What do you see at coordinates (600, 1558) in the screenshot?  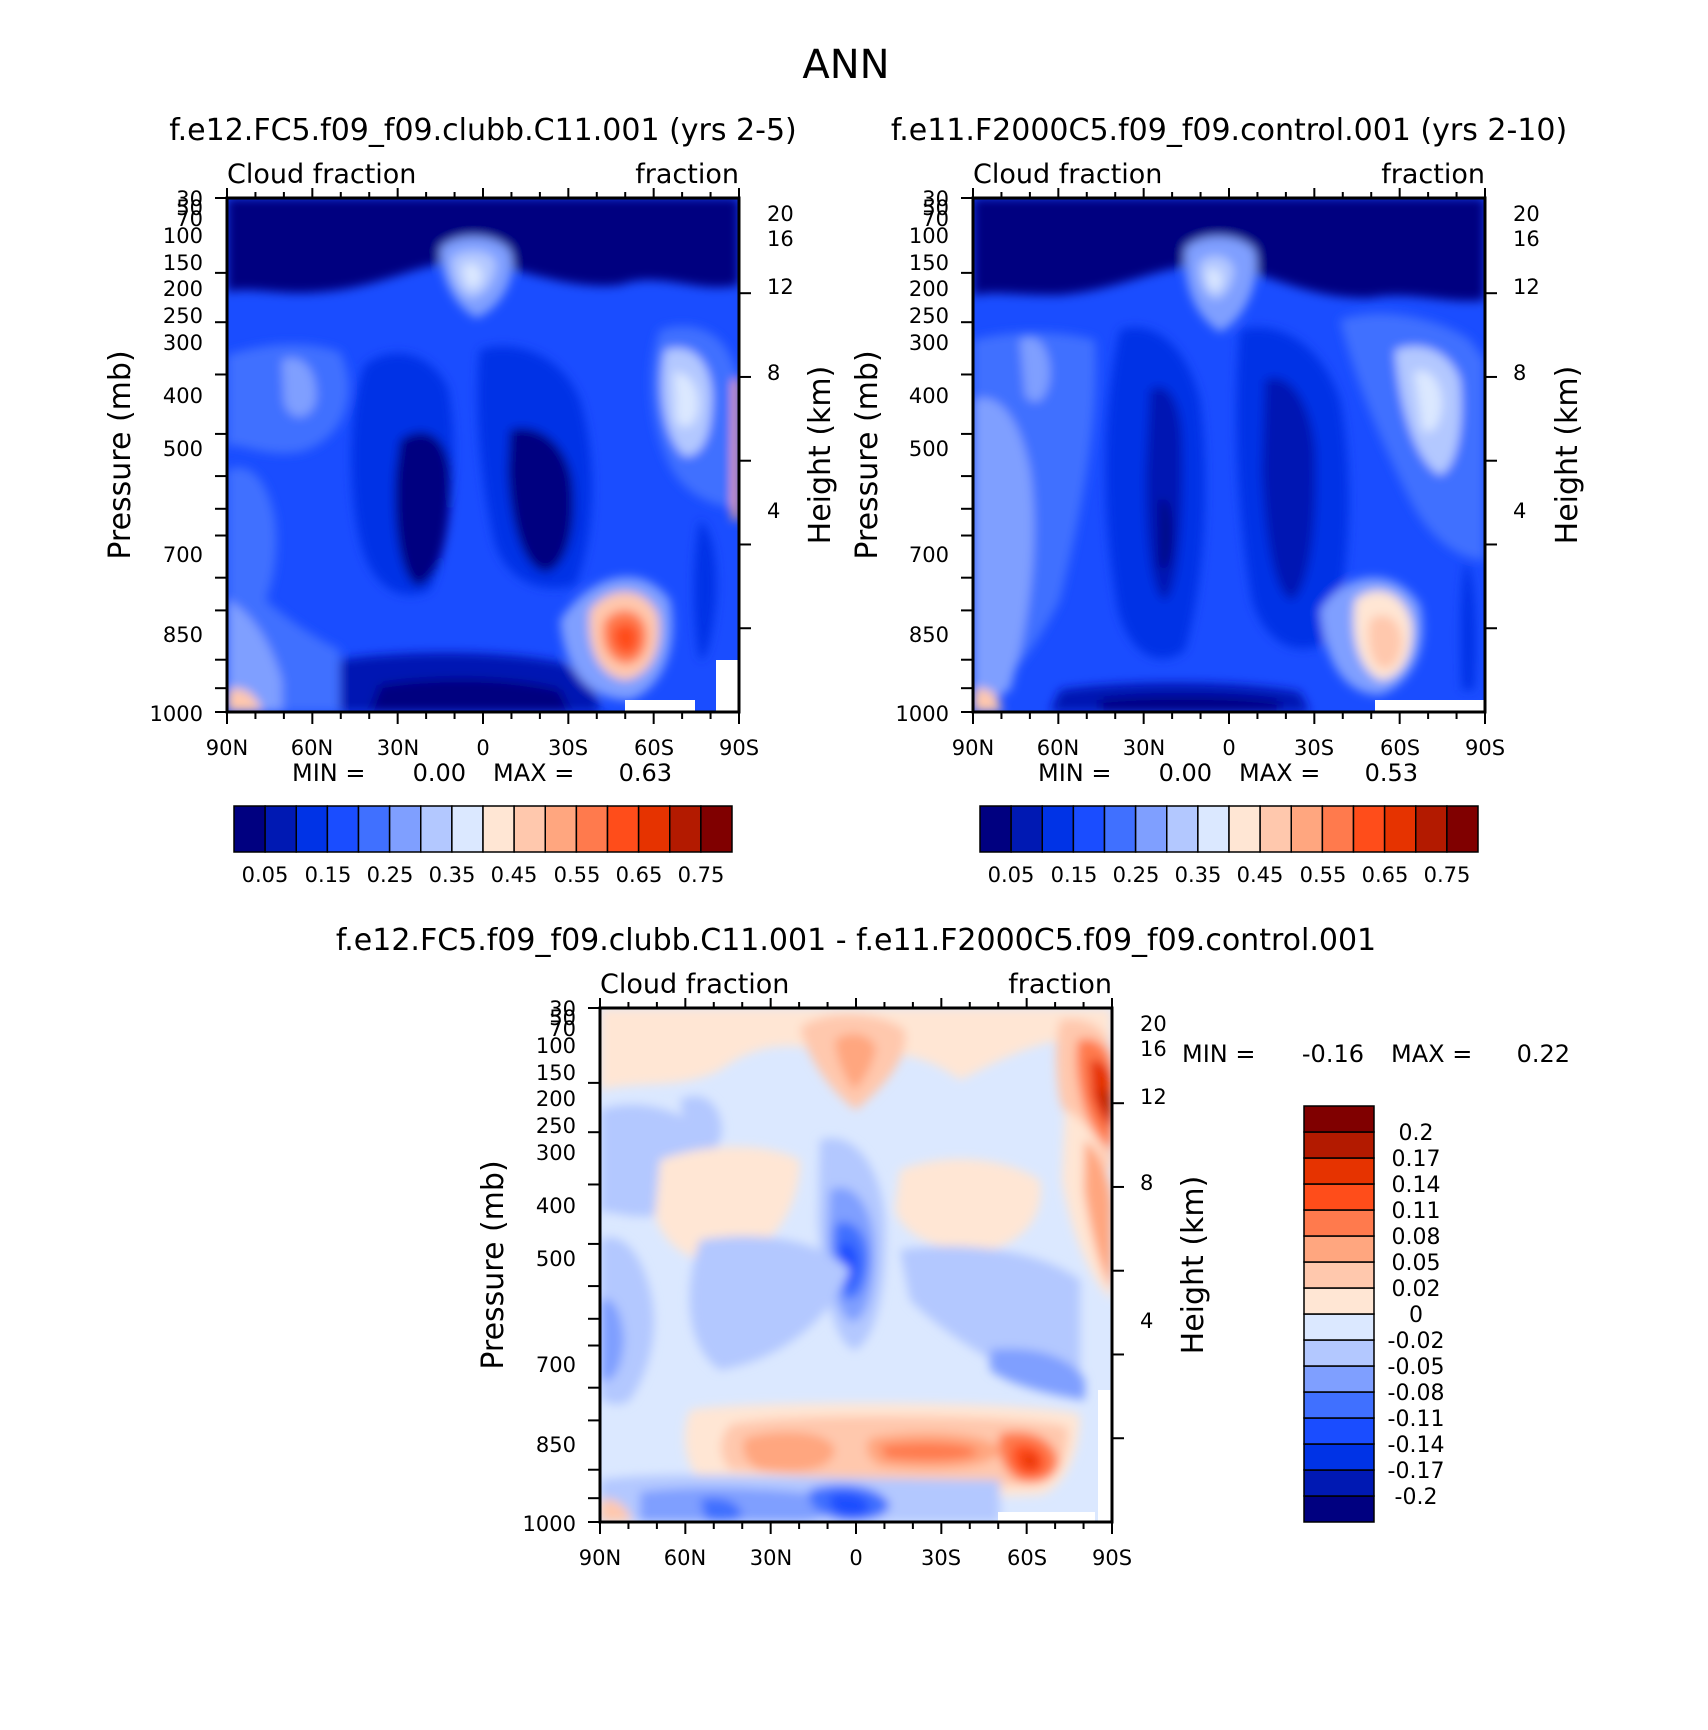 I see `panel-c-x-label-90n: 90N` at bounding box center [600, 1558].